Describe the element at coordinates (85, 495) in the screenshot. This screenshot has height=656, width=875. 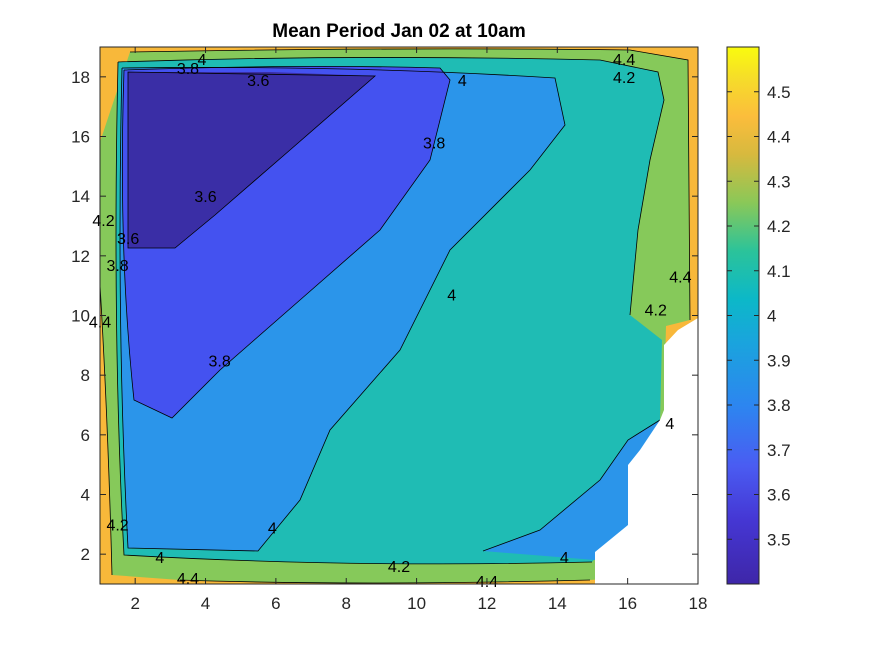
I see `y-tick-label: 4` at that location.